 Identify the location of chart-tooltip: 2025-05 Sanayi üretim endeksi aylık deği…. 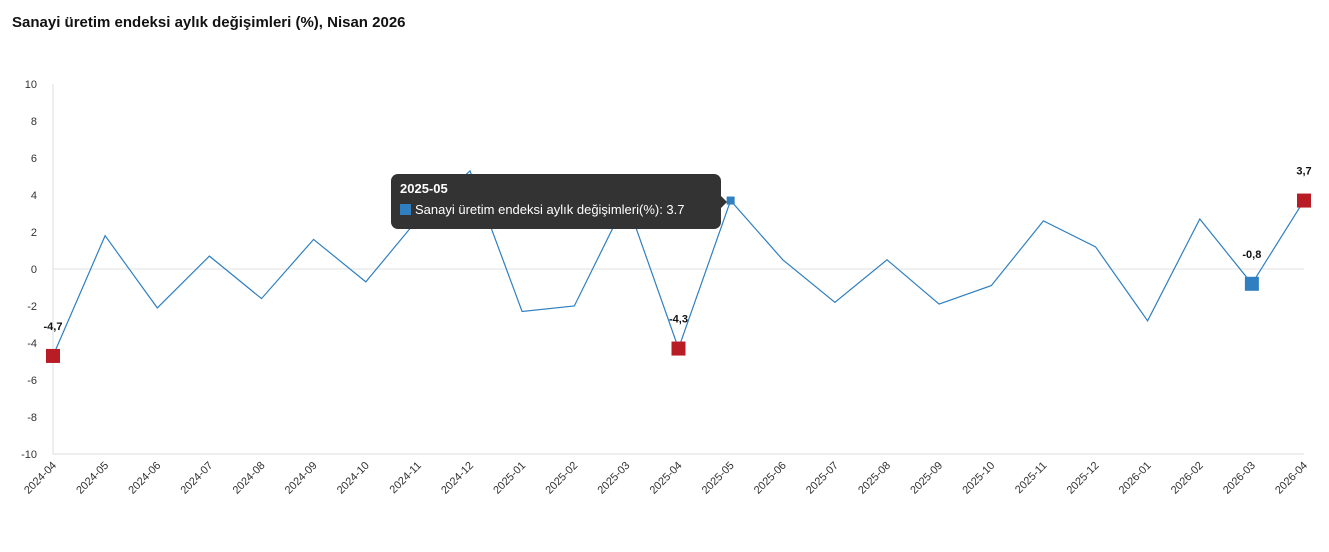
(559, 201).